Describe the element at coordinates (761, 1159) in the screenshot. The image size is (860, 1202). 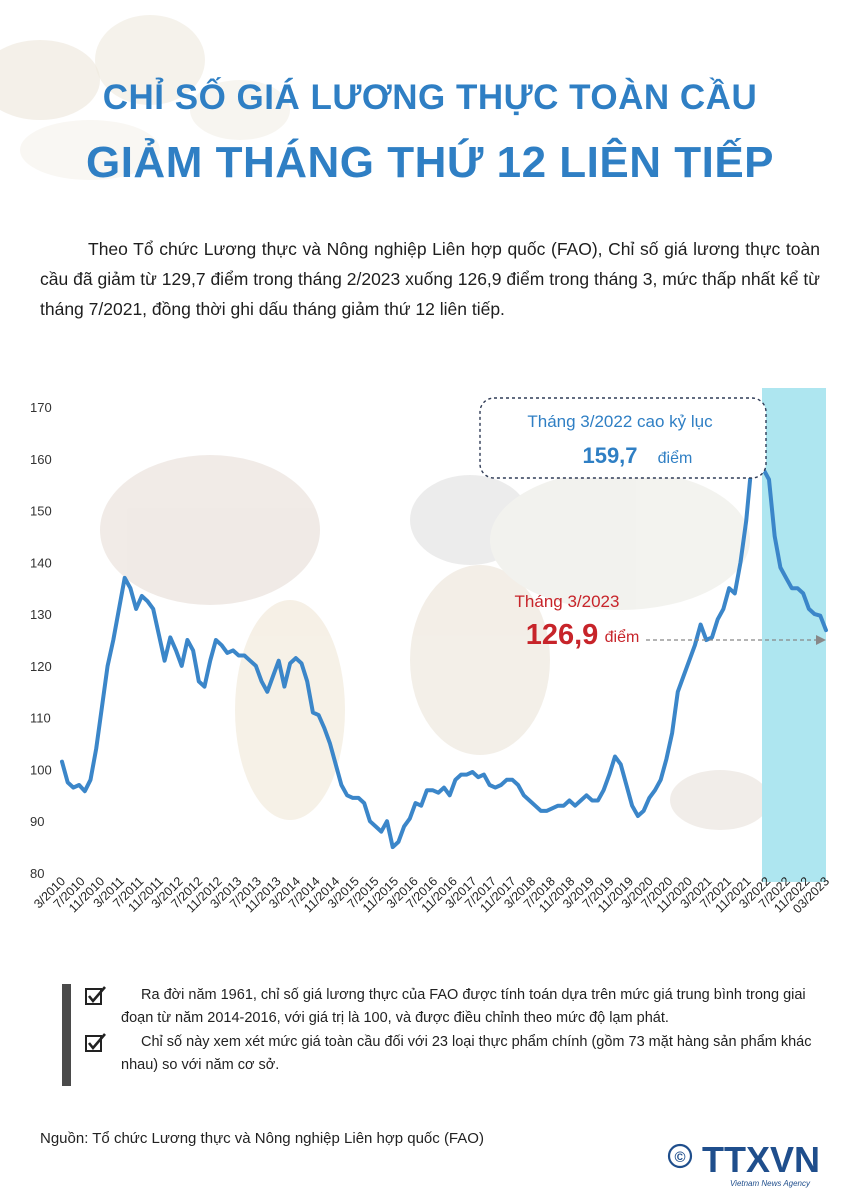
I see `logo-wordmark: TTXVN` at that location.